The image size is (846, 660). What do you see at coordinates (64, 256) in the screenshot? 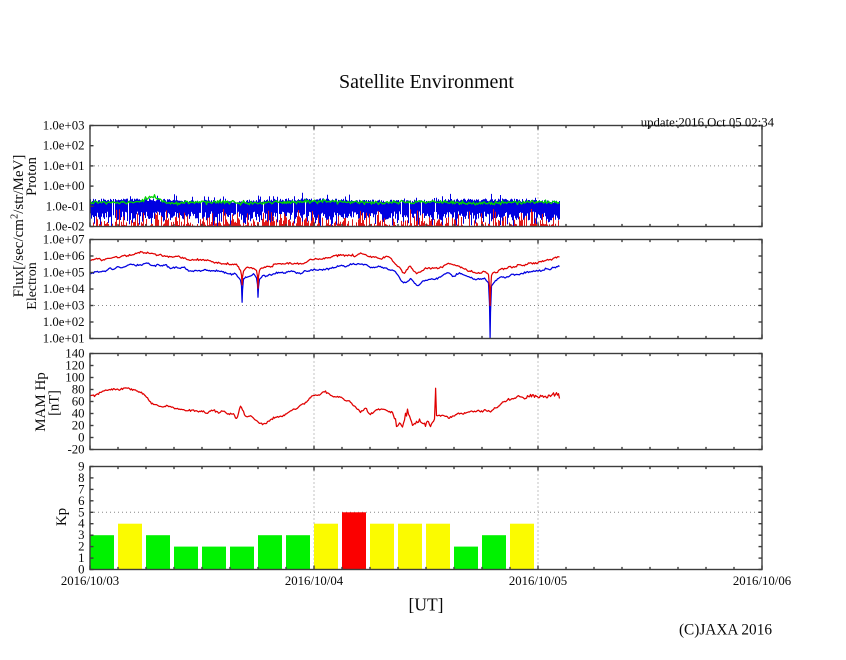
I see `svg-text: 1.0e+06` at bounding box center [64, 256].